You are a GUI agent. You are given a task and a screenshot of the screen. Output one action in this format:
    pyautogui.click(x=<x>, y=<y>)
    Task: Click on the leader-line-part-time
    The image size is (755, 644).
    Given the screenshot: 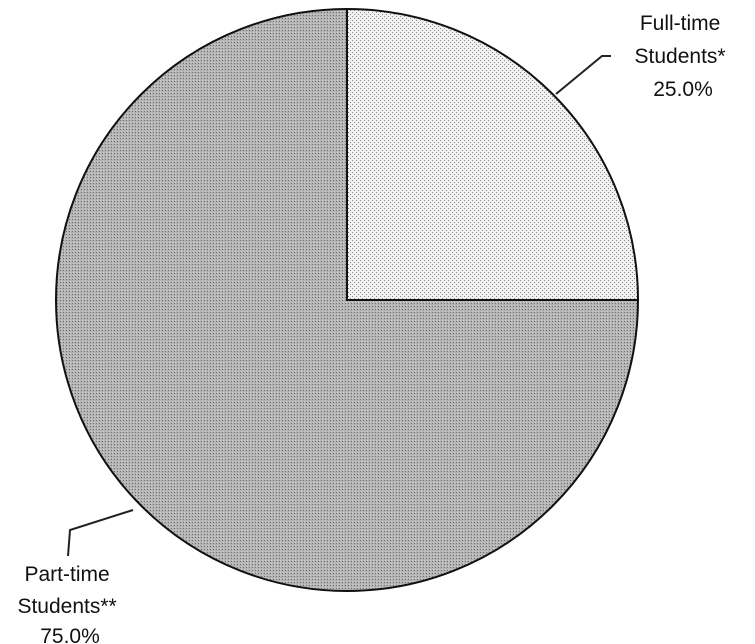 What is the action you would take?
    pyautogui.click(x=100, y=533)
    